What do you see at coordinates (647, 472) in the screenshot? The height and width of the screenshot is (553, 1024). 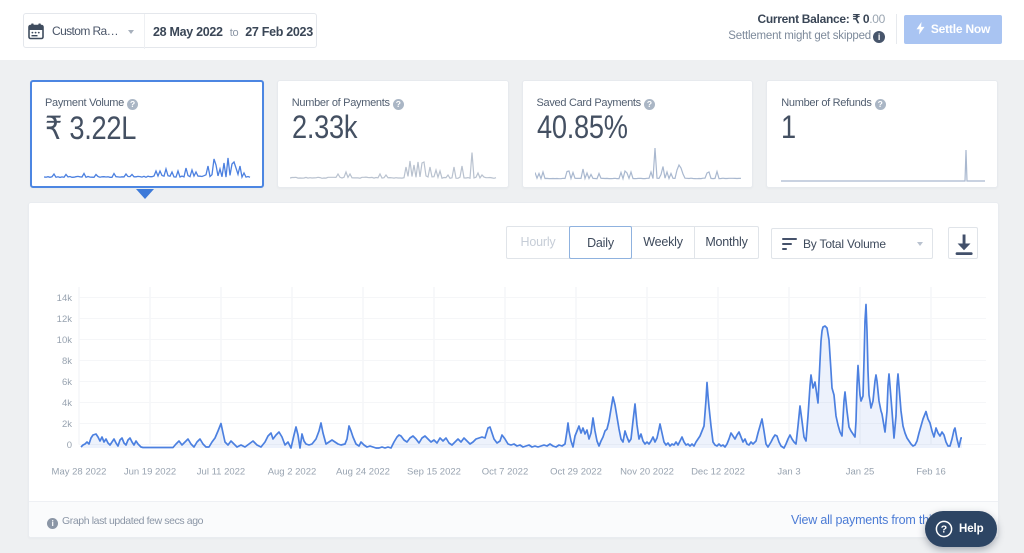 I see `svg-text: Nov 20 2022` at bounding box center [647, 472].